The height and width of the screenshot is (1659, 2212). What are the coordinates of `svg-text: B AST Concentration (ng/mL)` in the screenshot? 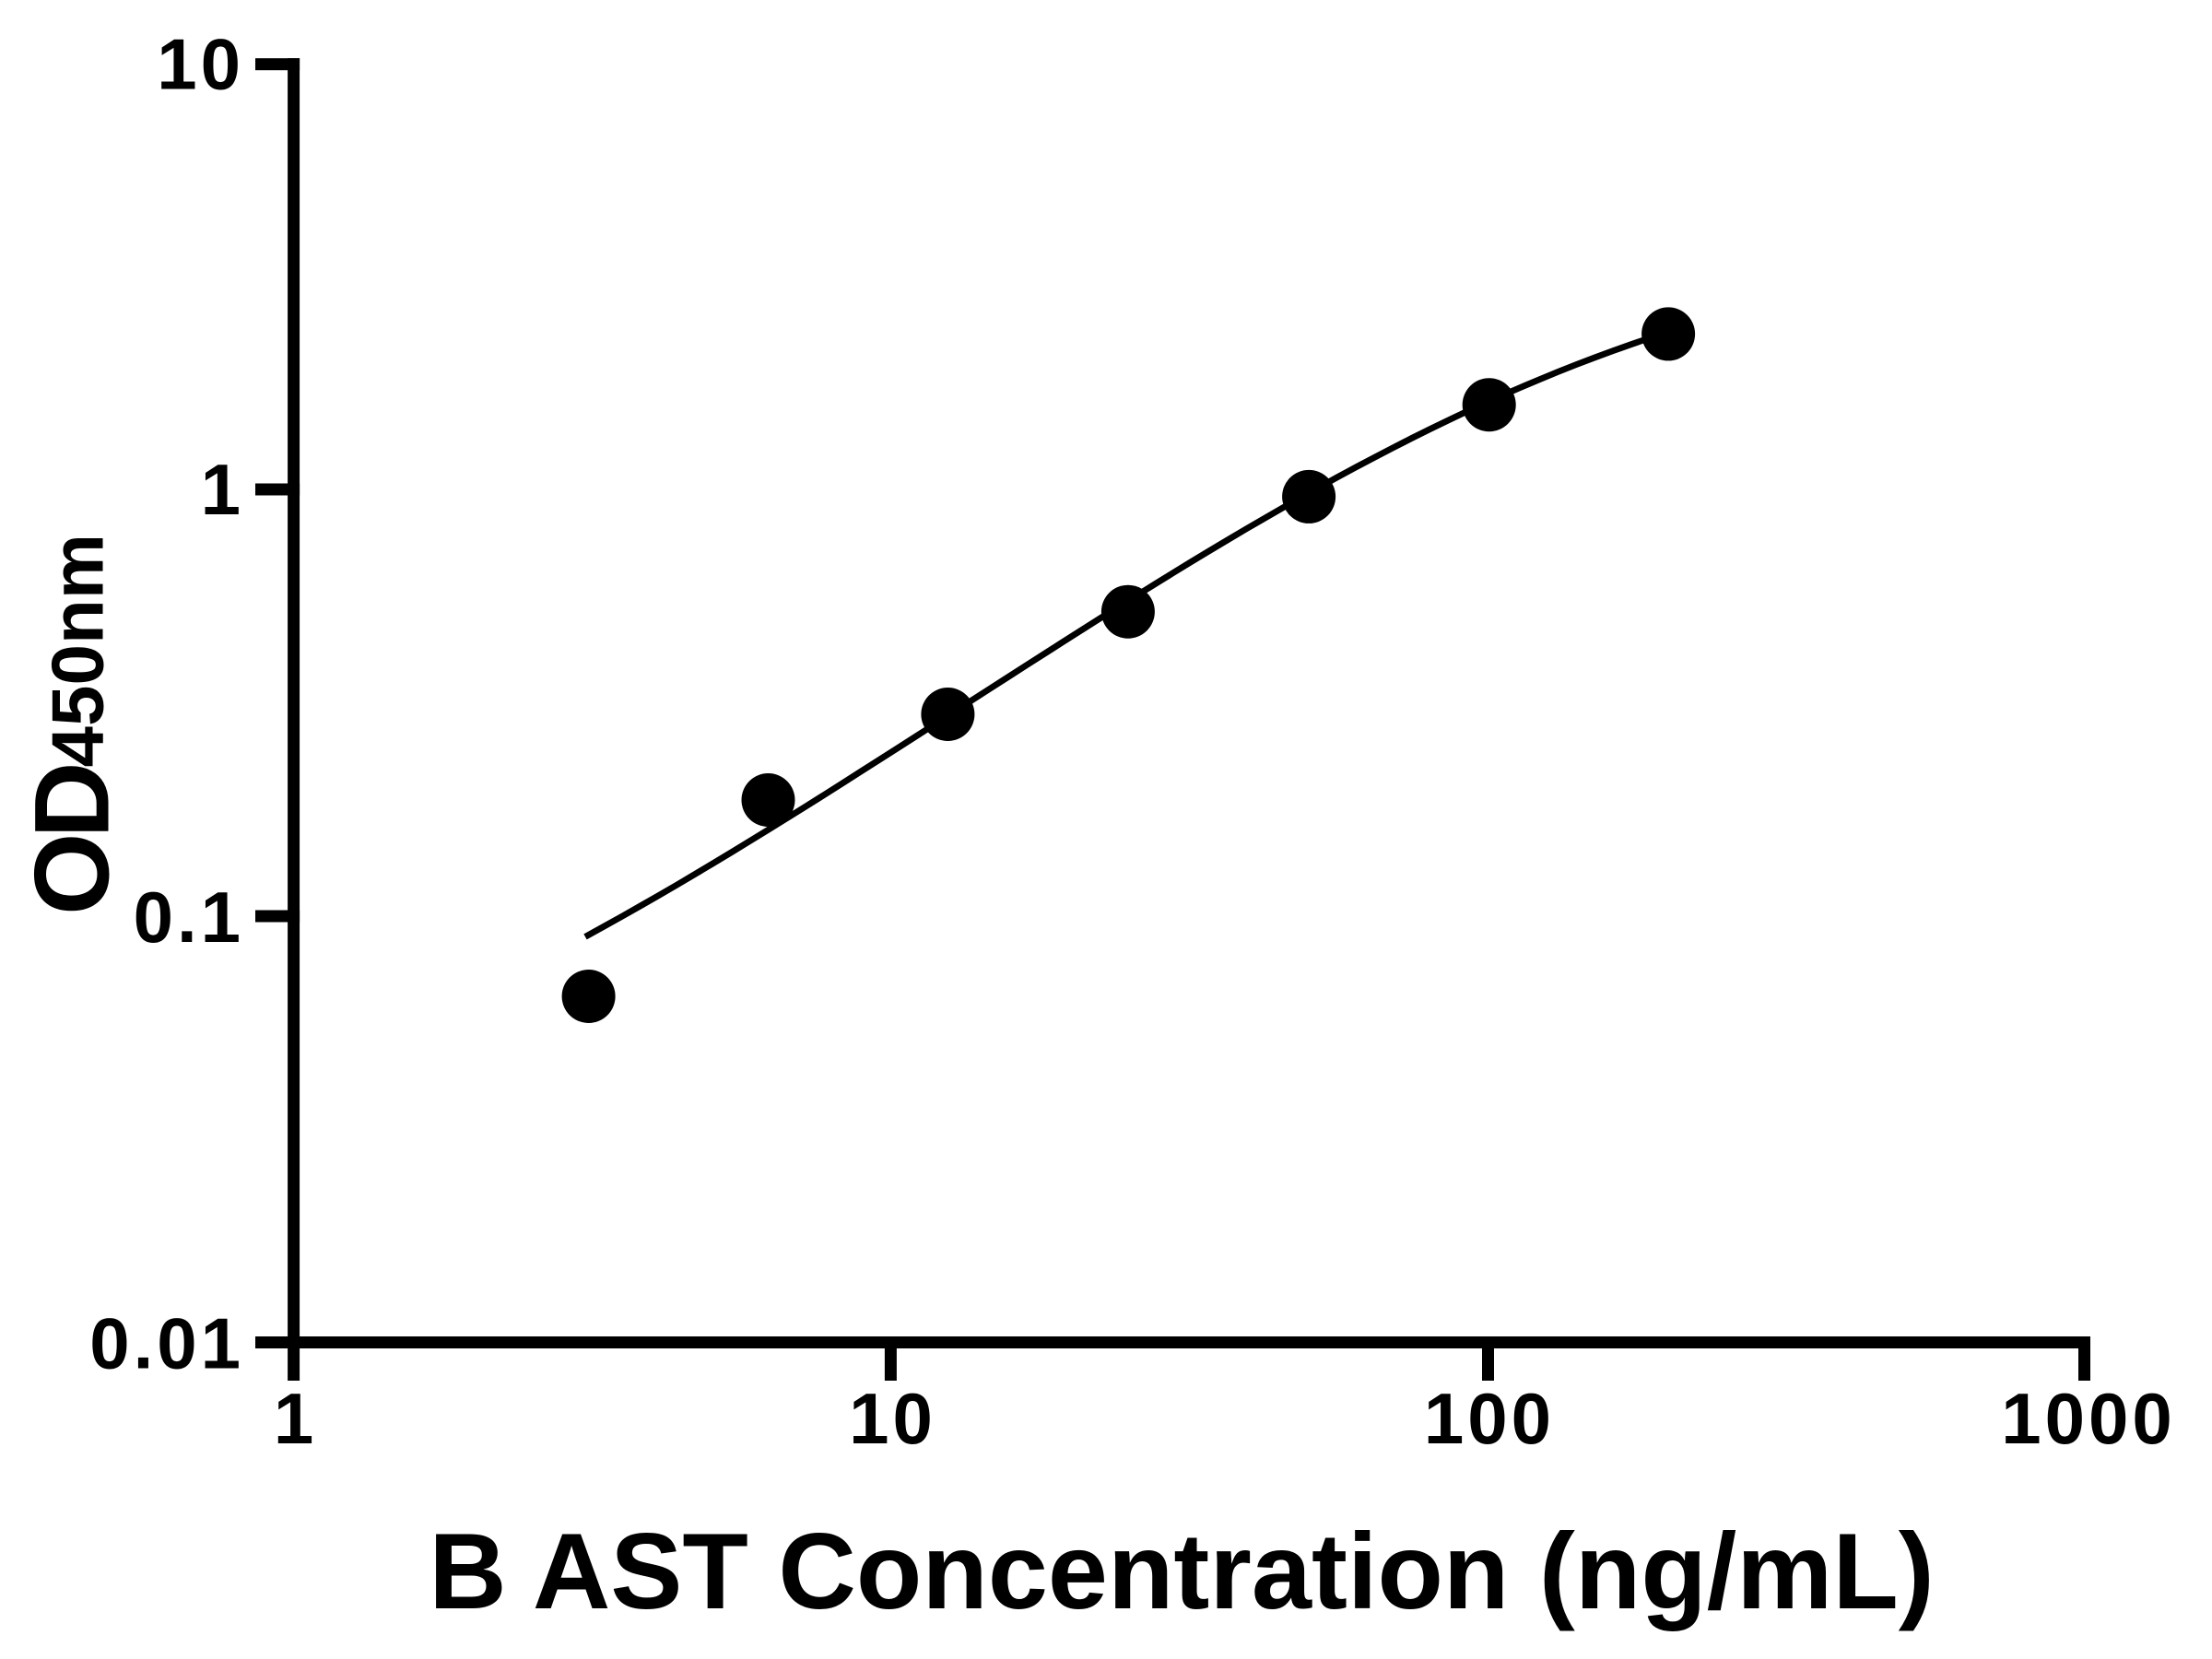 It's located at (1182, 1571).